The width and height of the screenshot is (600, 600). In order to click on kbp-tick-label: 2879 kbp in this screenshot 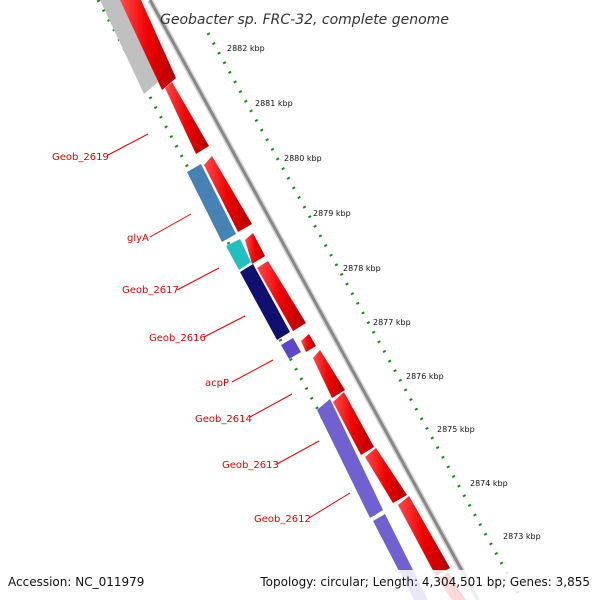, I will do `click(332, 213)`.